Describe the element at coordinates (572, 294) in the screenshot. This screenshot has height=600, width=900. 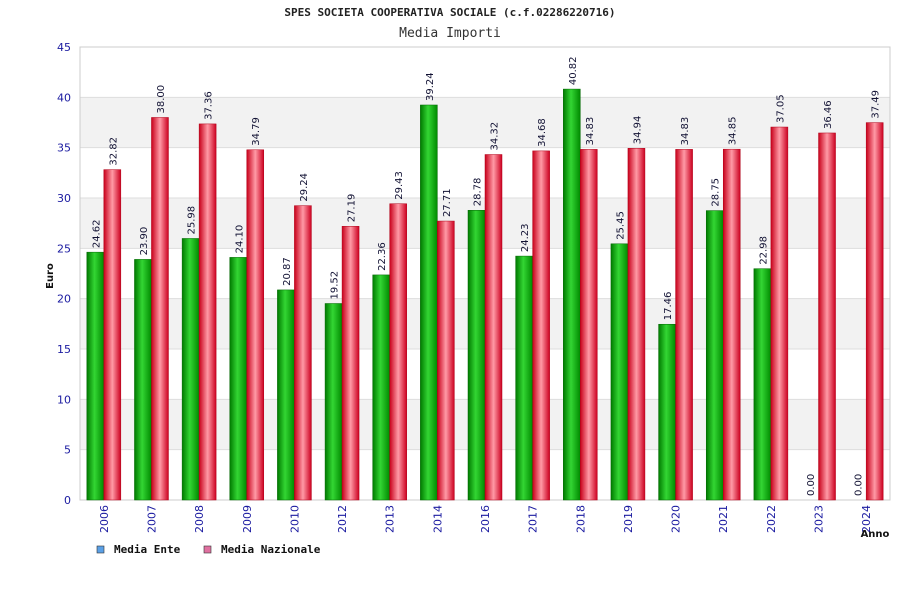
I see `bar-ente-2018` at that location.